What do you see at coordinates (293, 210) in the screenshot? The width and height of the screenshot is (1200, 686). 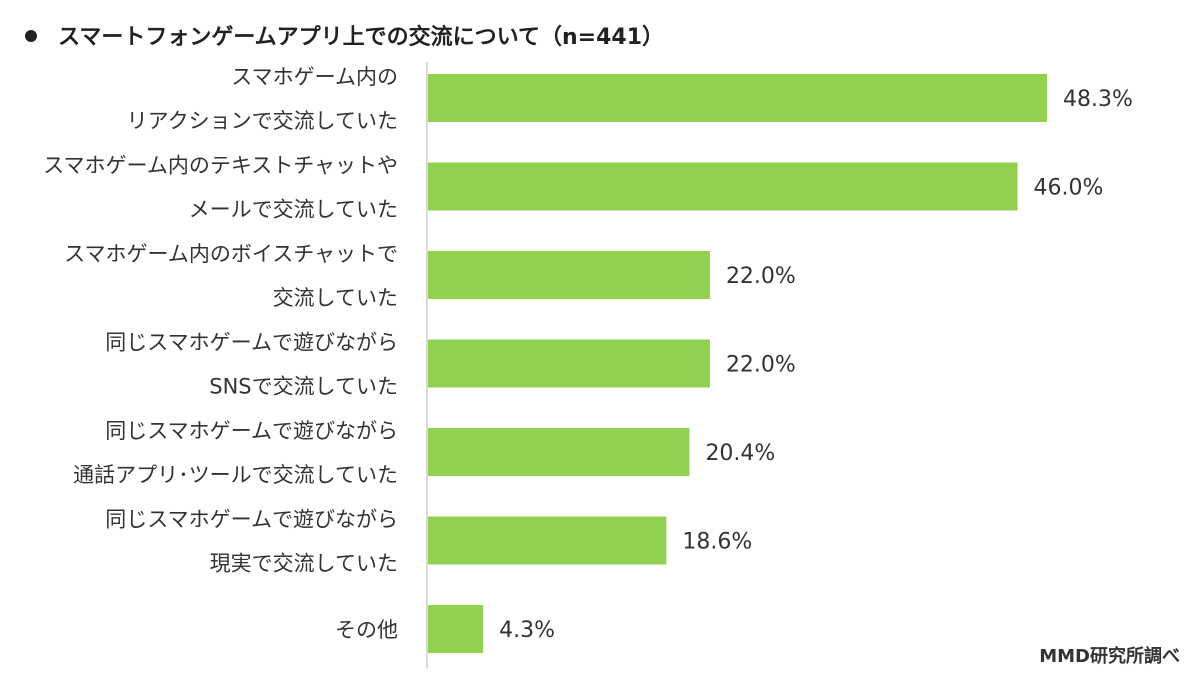 I see `category-label-2-line-2: メールで交流していた` at bounding box center [293, 210].